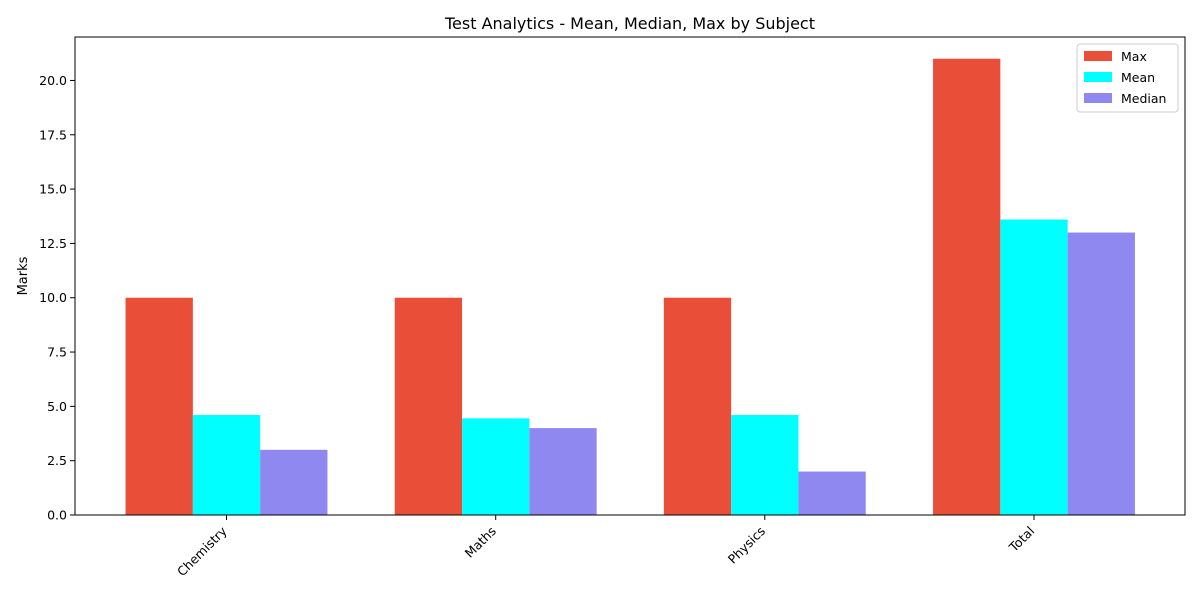 The image size is (1200, 604). I want to click on bar-median-chemistry, so click(294, 482).